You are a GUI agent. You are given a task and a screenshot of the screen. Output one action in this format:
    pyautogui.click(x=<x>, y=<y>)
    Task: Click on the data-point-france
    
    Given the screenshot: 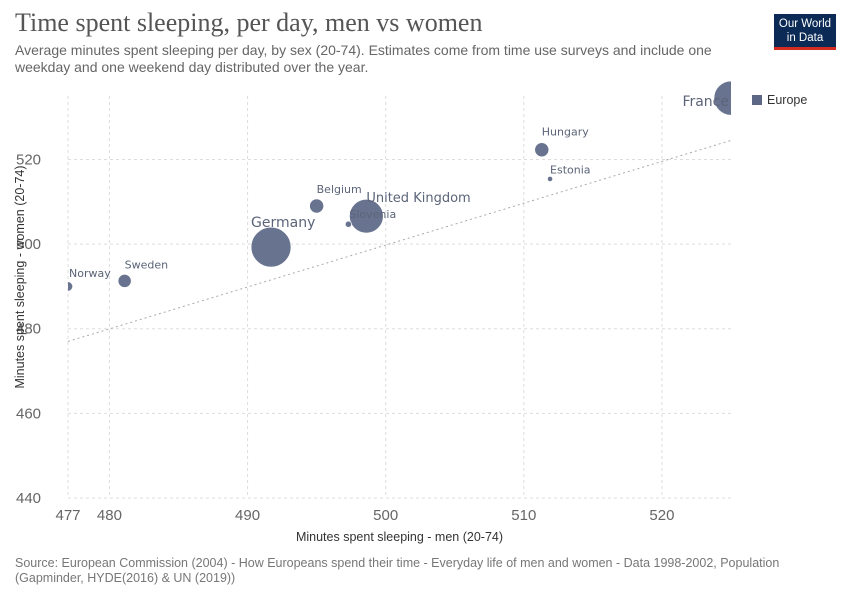 What is the action you would take?
    pyautogui.click(x=730, y=98)
    